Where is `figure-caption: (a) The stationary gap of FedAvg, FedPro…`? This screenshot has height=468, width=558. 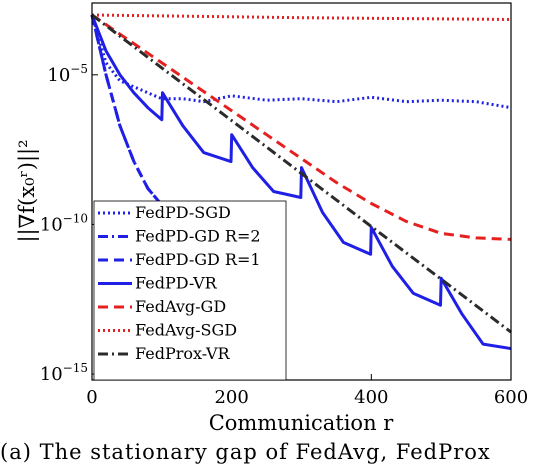
figure-caption: (a) The stationary gap of FedAvg, FedPro… is located at coordinates (245, 452).